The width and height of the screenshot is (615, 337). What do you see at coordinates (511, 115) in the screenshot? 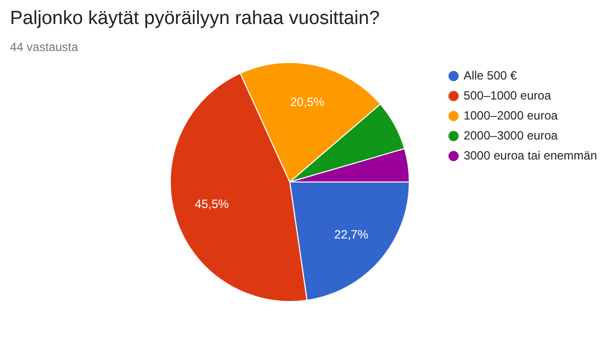
I see `legend-label: 1000–2000 euroa` at bounding box center [511, 115].